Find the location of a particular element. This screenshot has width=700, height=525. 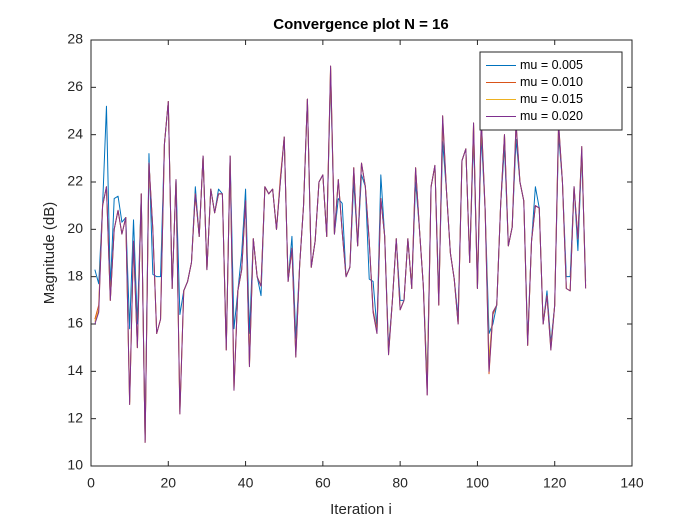

x-tick-label: 20 is located at coordinates (168, 483).